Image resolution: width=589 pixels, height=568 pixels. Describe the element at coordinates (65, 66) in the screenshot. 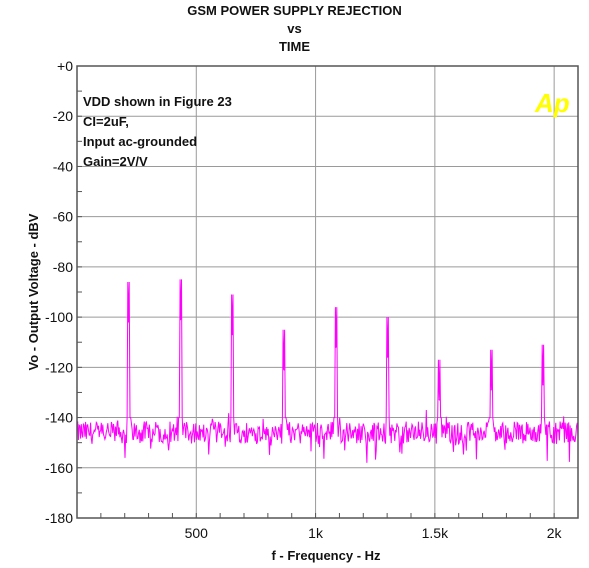

I see `y-tick-label: +0` at that location.